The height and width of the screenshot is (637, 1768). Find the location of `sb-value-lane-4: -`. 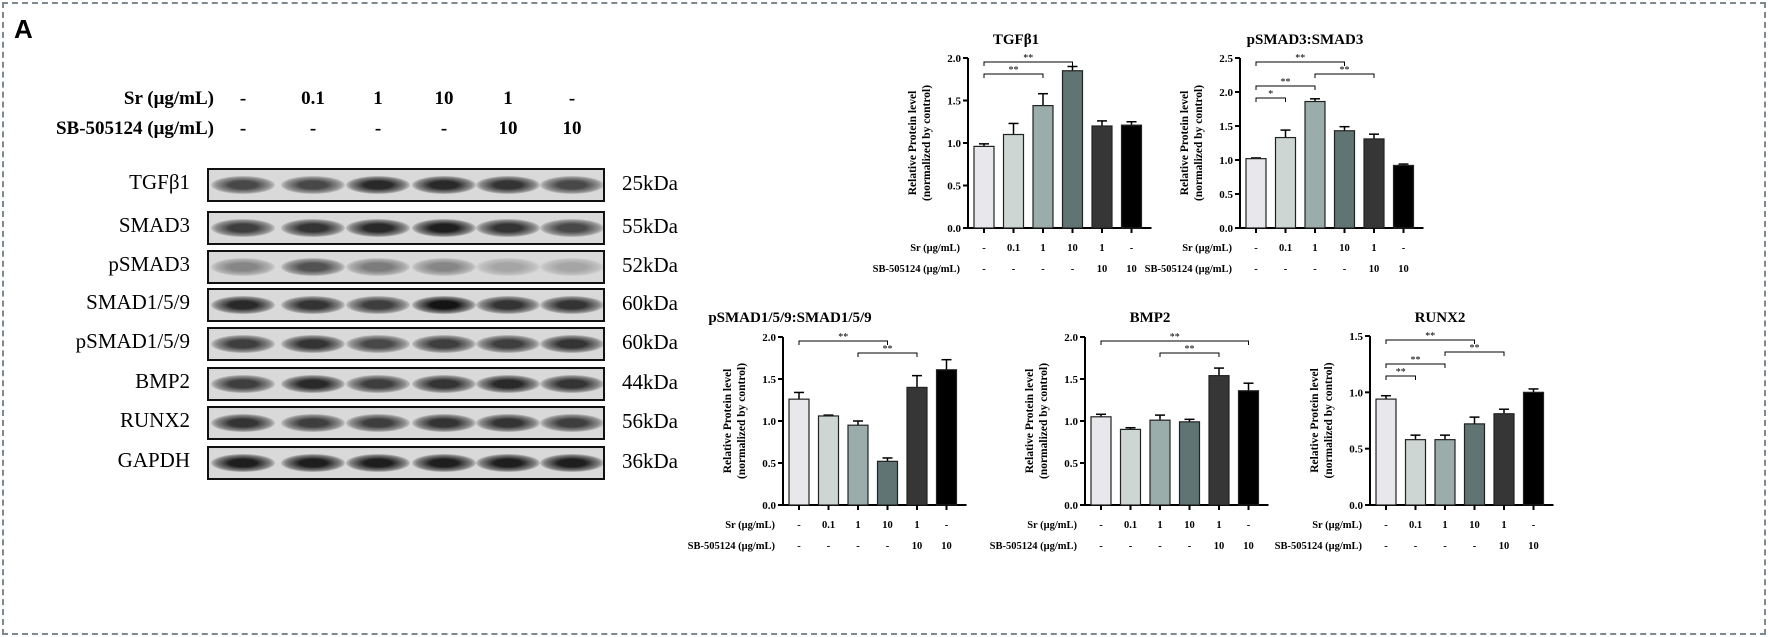

sb-value-lane-4: - is located at coordinates (444, 128).